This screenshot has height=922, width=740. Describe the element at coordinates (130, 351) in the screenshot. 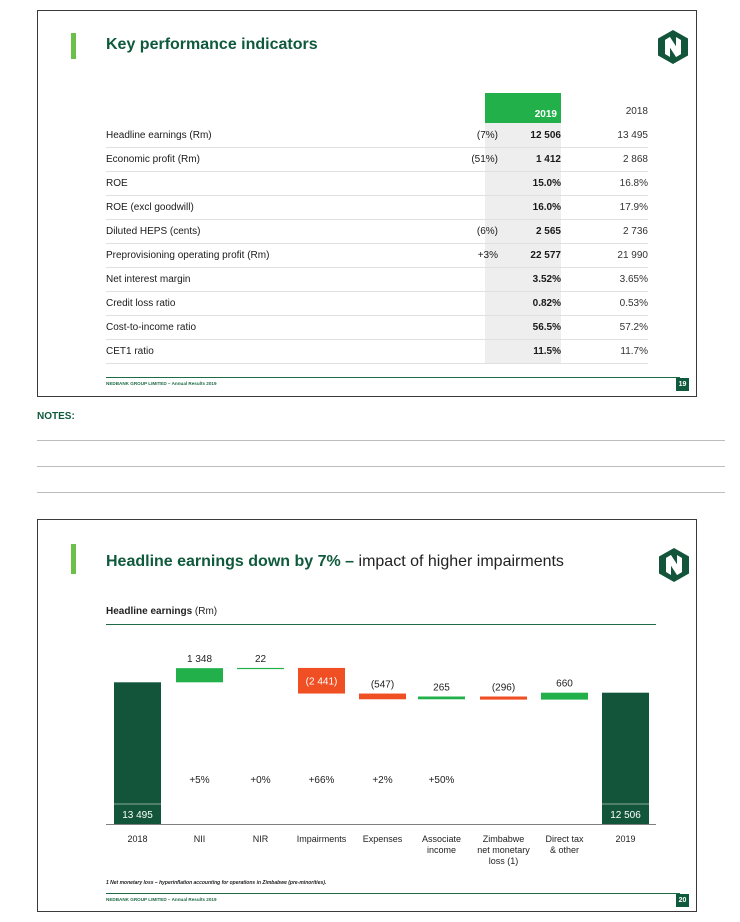

I see `kpi-label: CET1 ratio` at that location.